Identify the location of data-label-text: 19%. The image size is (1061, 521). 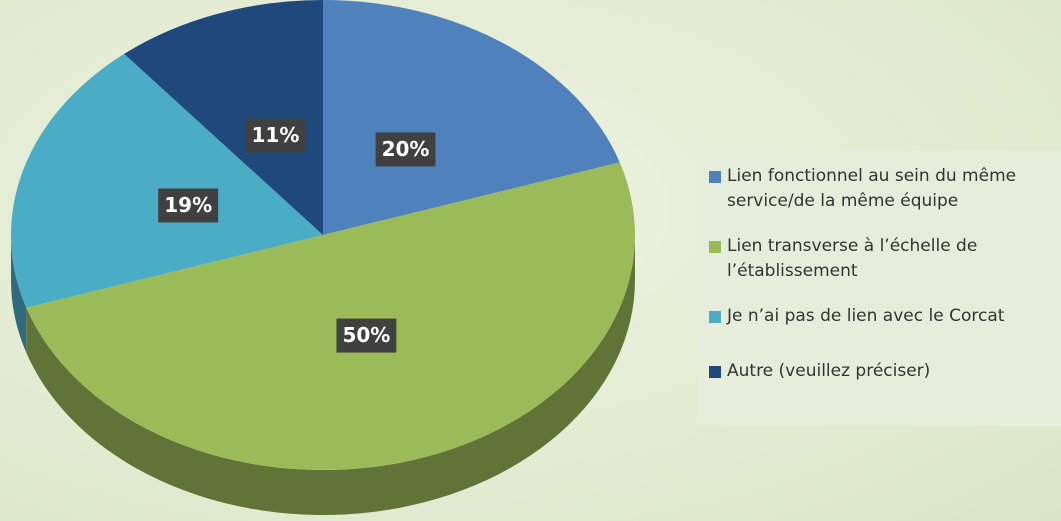
(188, 205).